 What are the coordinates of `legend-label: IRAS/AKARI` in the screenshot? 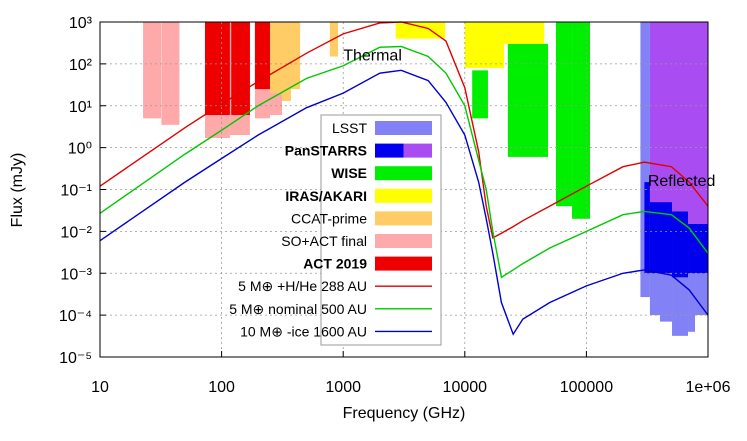 It's located at (326, 196).